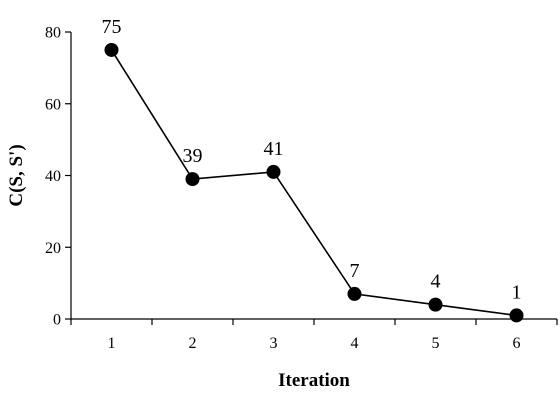 The image size is (560, 399). I want to click on y-tick-label: 40, so click(53, 176).